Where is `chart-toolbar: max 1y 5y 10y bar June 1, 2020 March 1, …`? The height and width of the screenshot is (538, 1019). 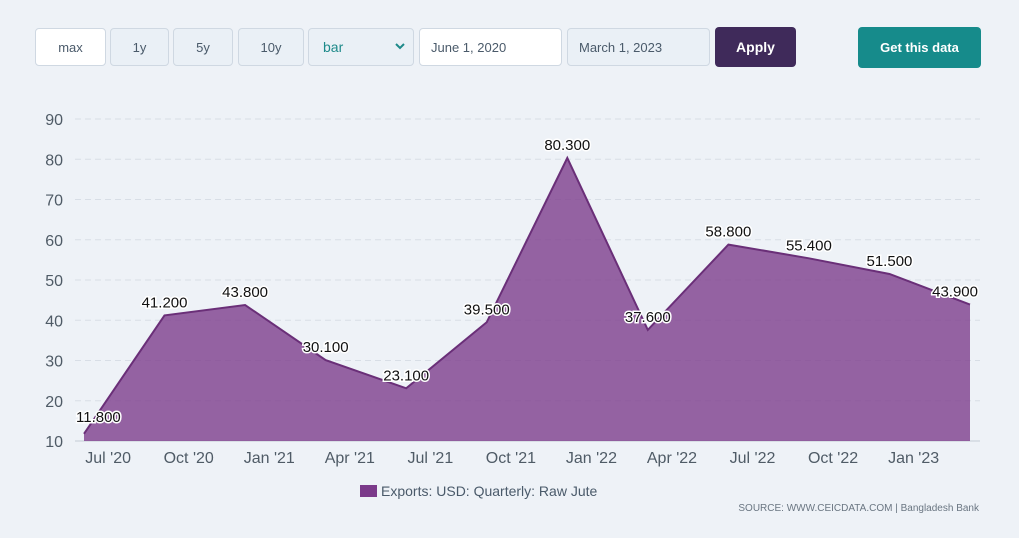 chart-toolbar: max 1y 5y 10y bar June 1, 2020 March 1, … is located at coordinates (509, 40).